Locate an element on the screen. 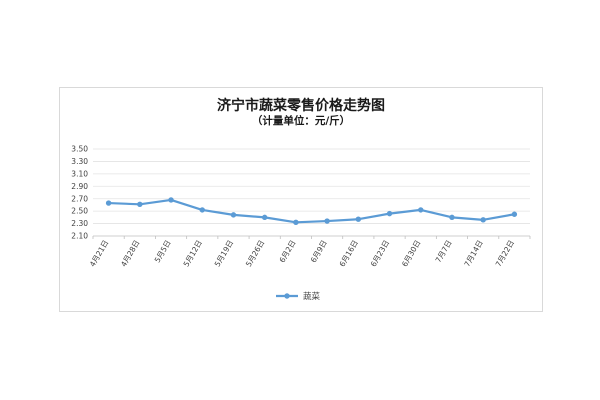 The image size is (600, 400). y-tick-label: 3.30 is located at coordinates (79, 161).